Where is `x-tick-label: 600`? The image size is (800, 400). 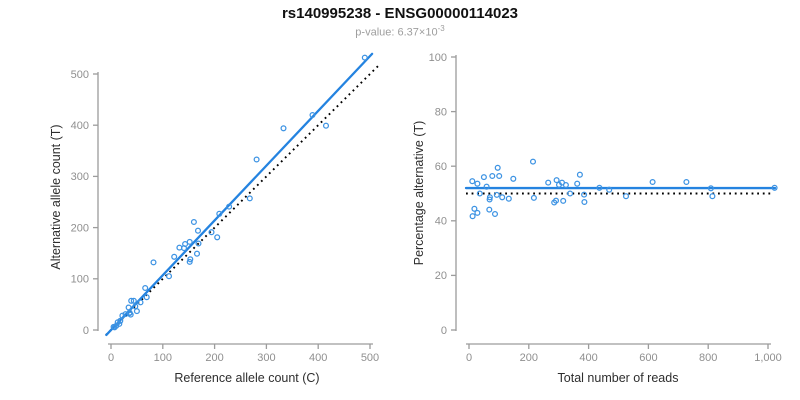 x-tick-label: 600 is located at coordinates (648, 358).